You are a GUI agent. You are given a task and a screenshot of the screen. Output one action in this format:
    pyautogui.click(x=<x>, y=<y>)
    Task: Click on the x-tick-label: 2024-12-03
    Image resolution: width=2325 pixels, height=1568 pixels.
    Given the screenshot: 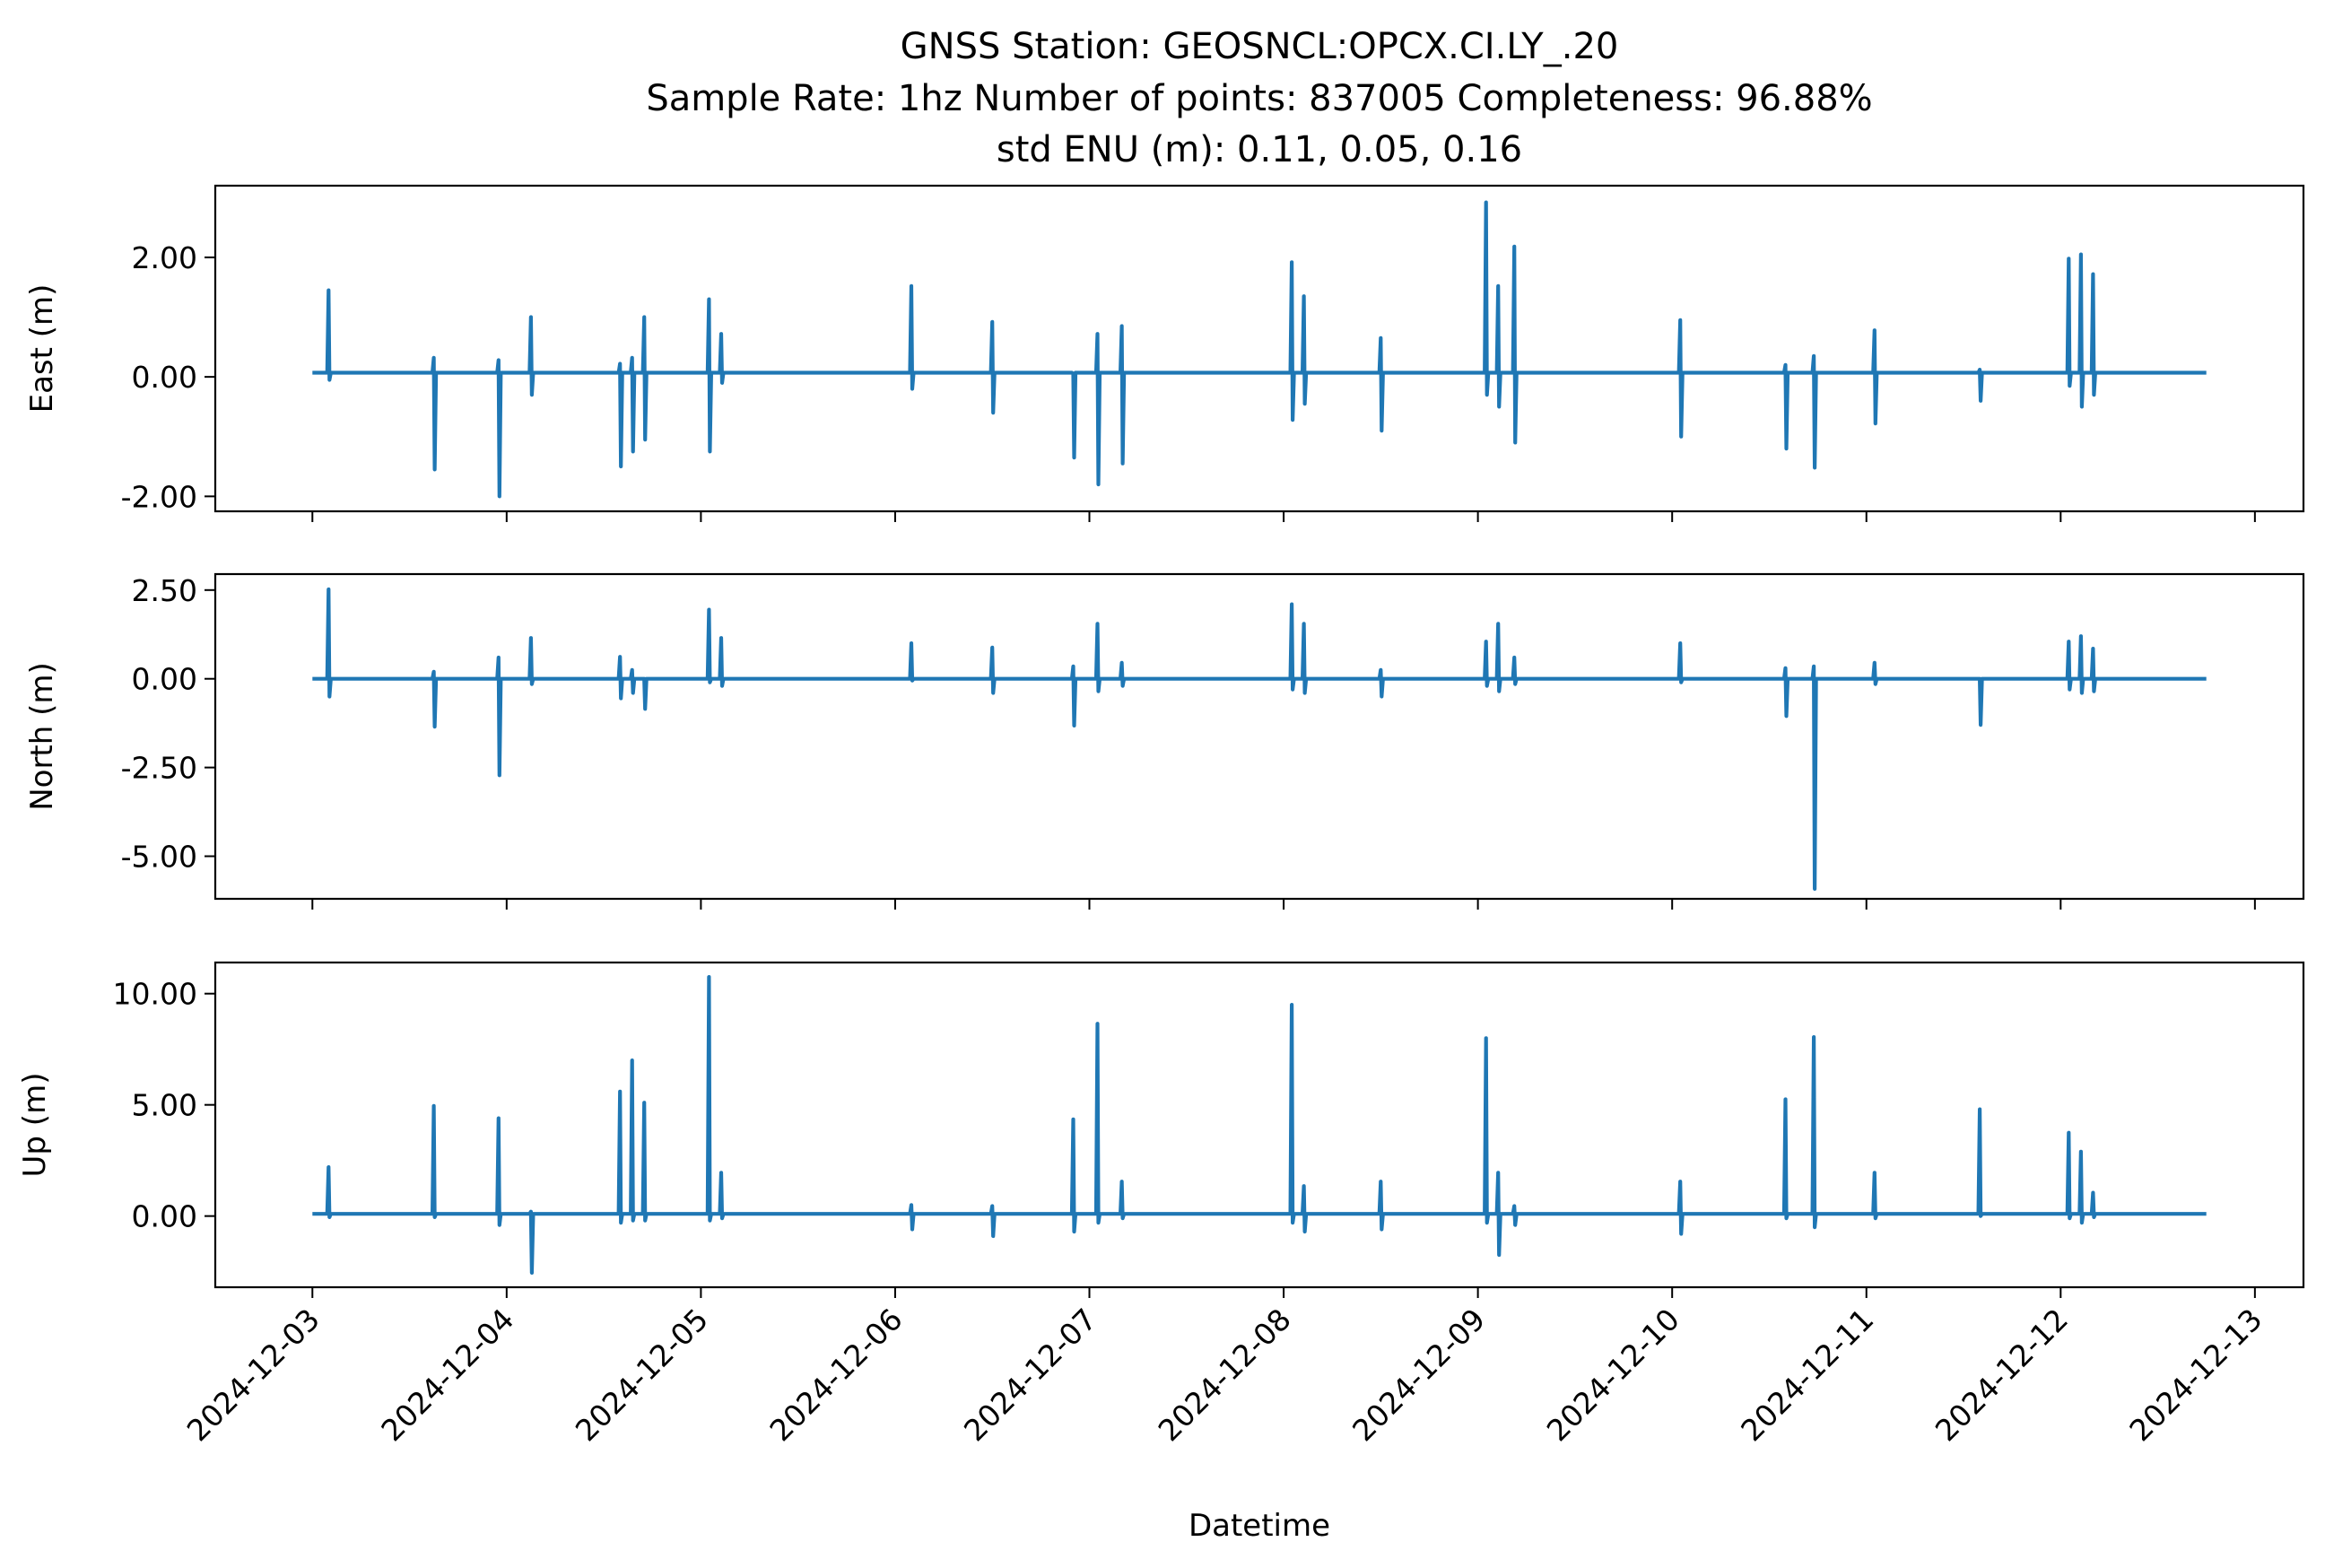 What is the action you would take?
    pyautogui.click(x=253, y=1375)
    